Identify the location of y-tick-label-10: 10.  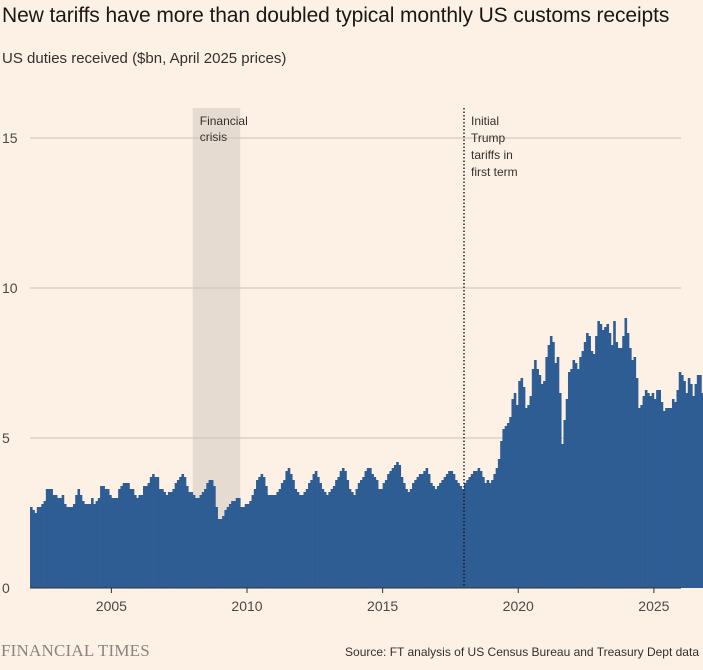
(10, 288).